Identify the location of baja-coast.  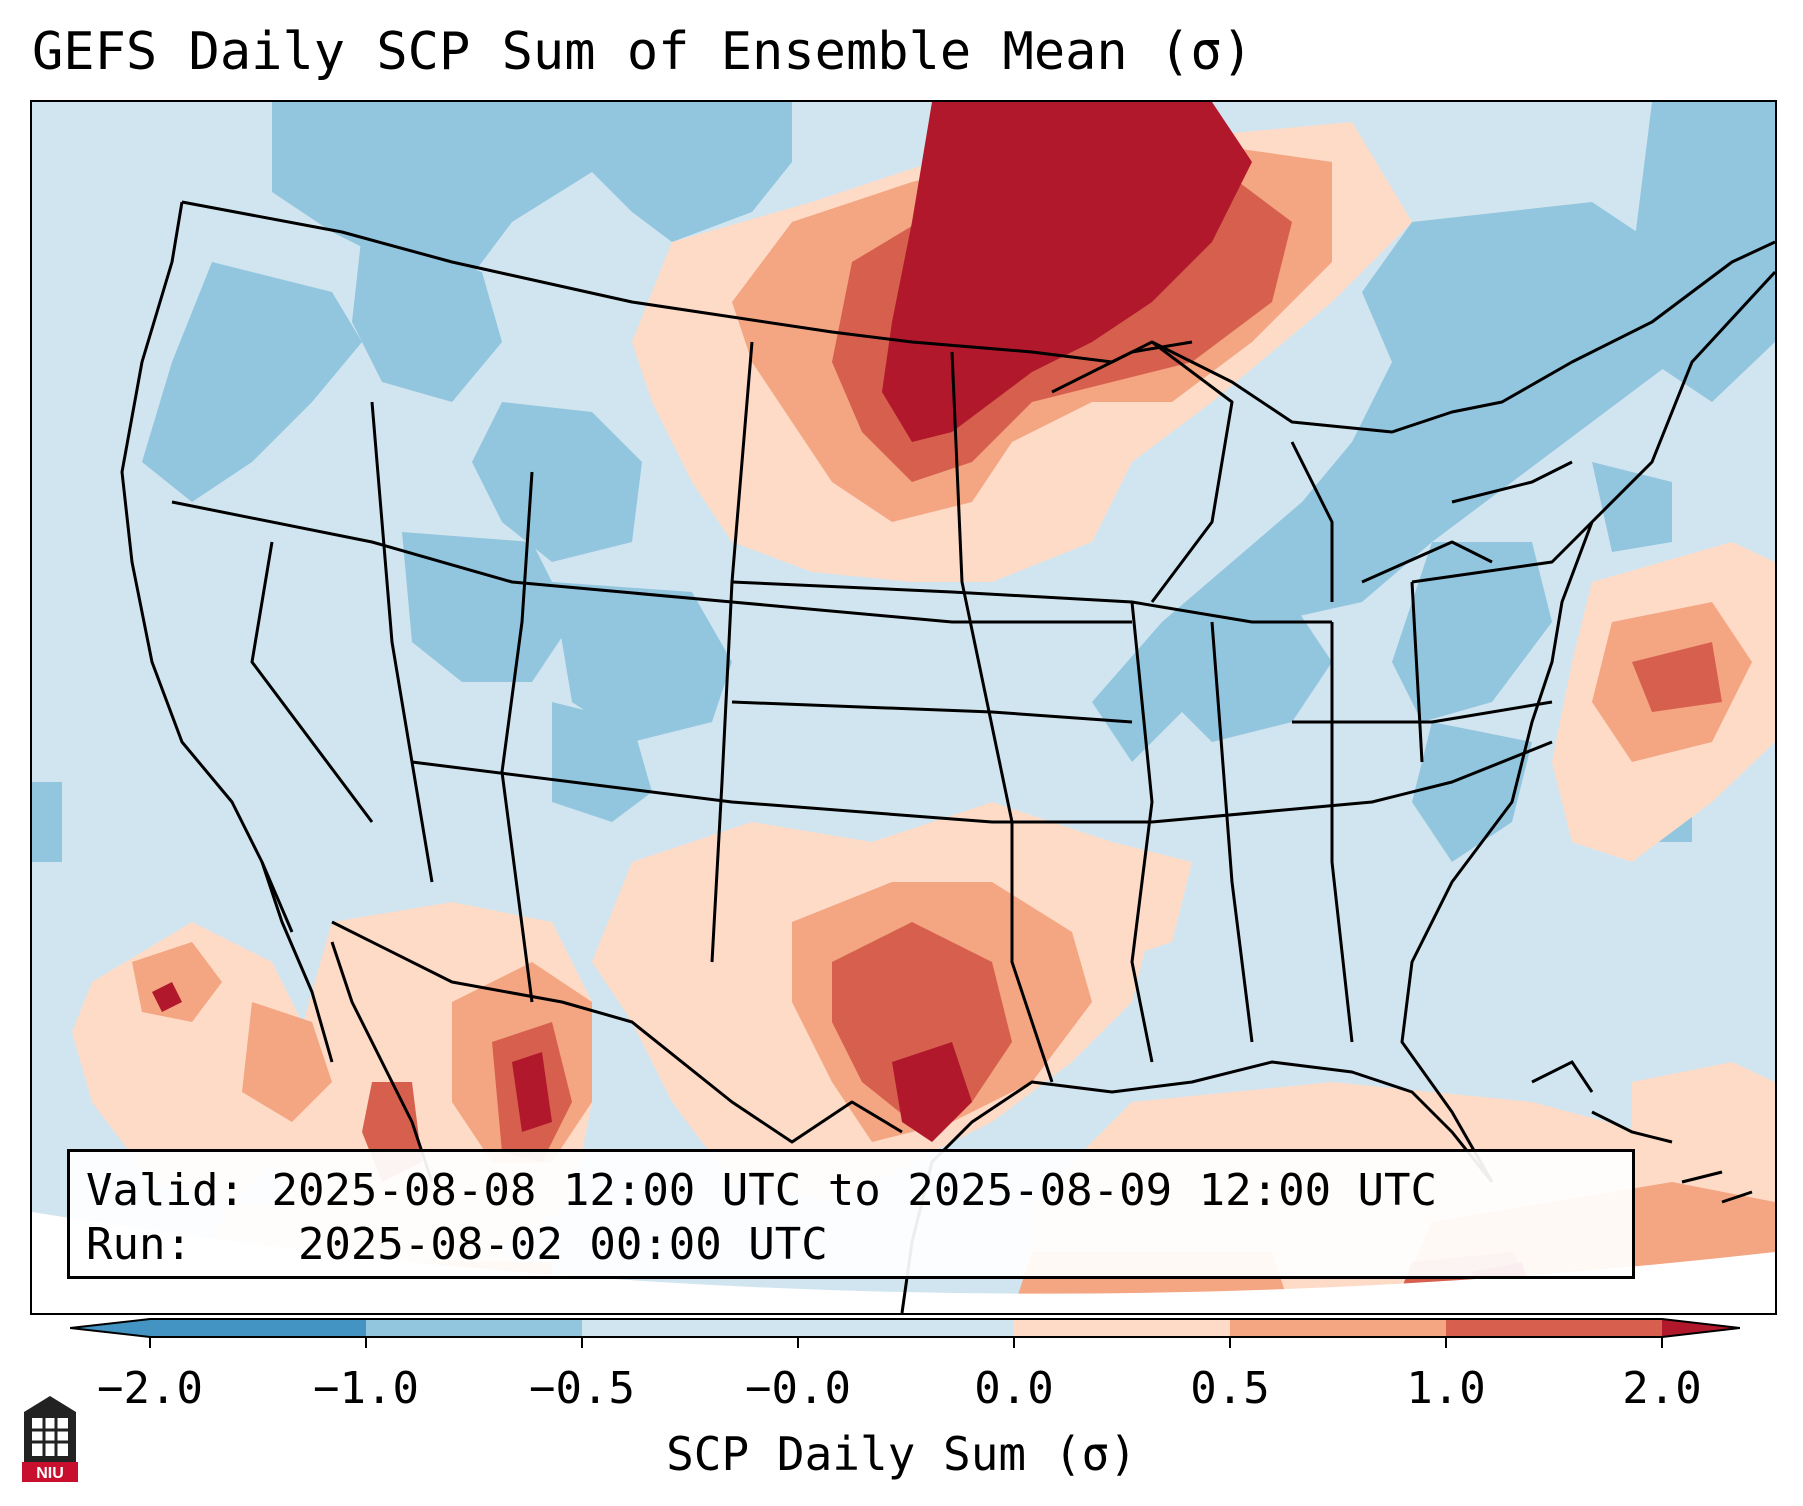
(297, 962).